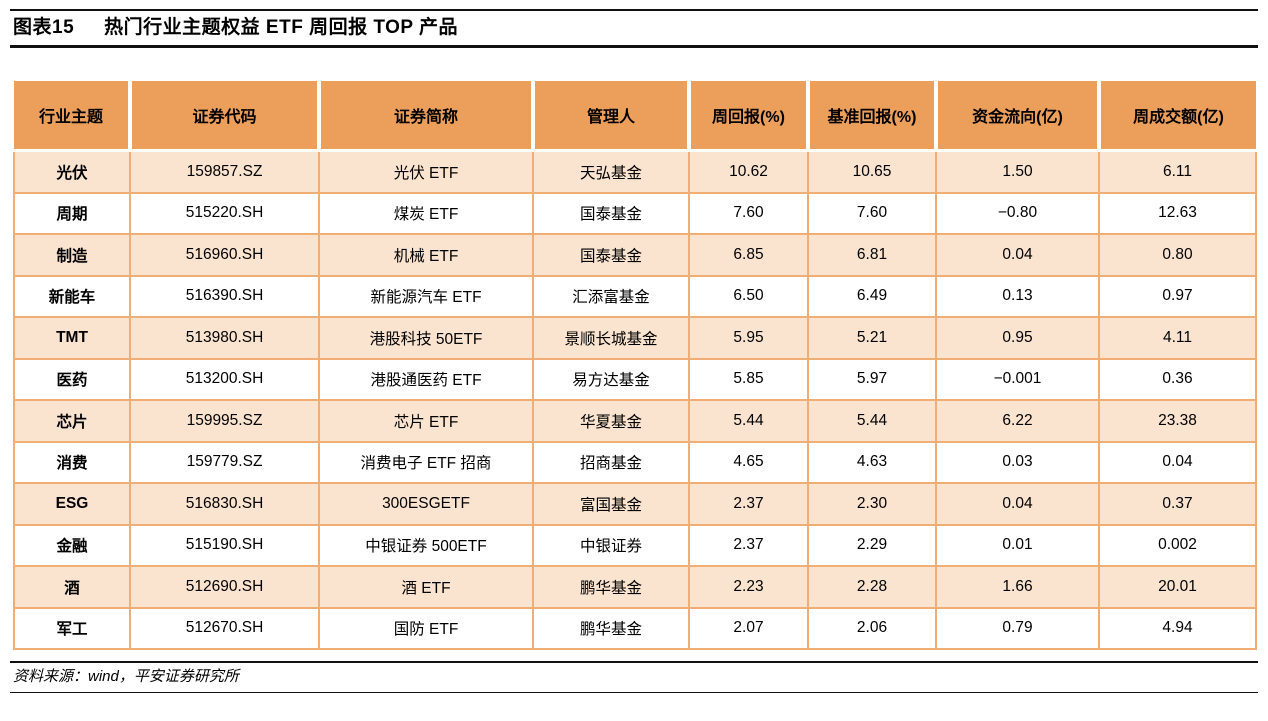 The image size is (1268, 721). I want to click on theme-cell: 周期, so click(72, 213).